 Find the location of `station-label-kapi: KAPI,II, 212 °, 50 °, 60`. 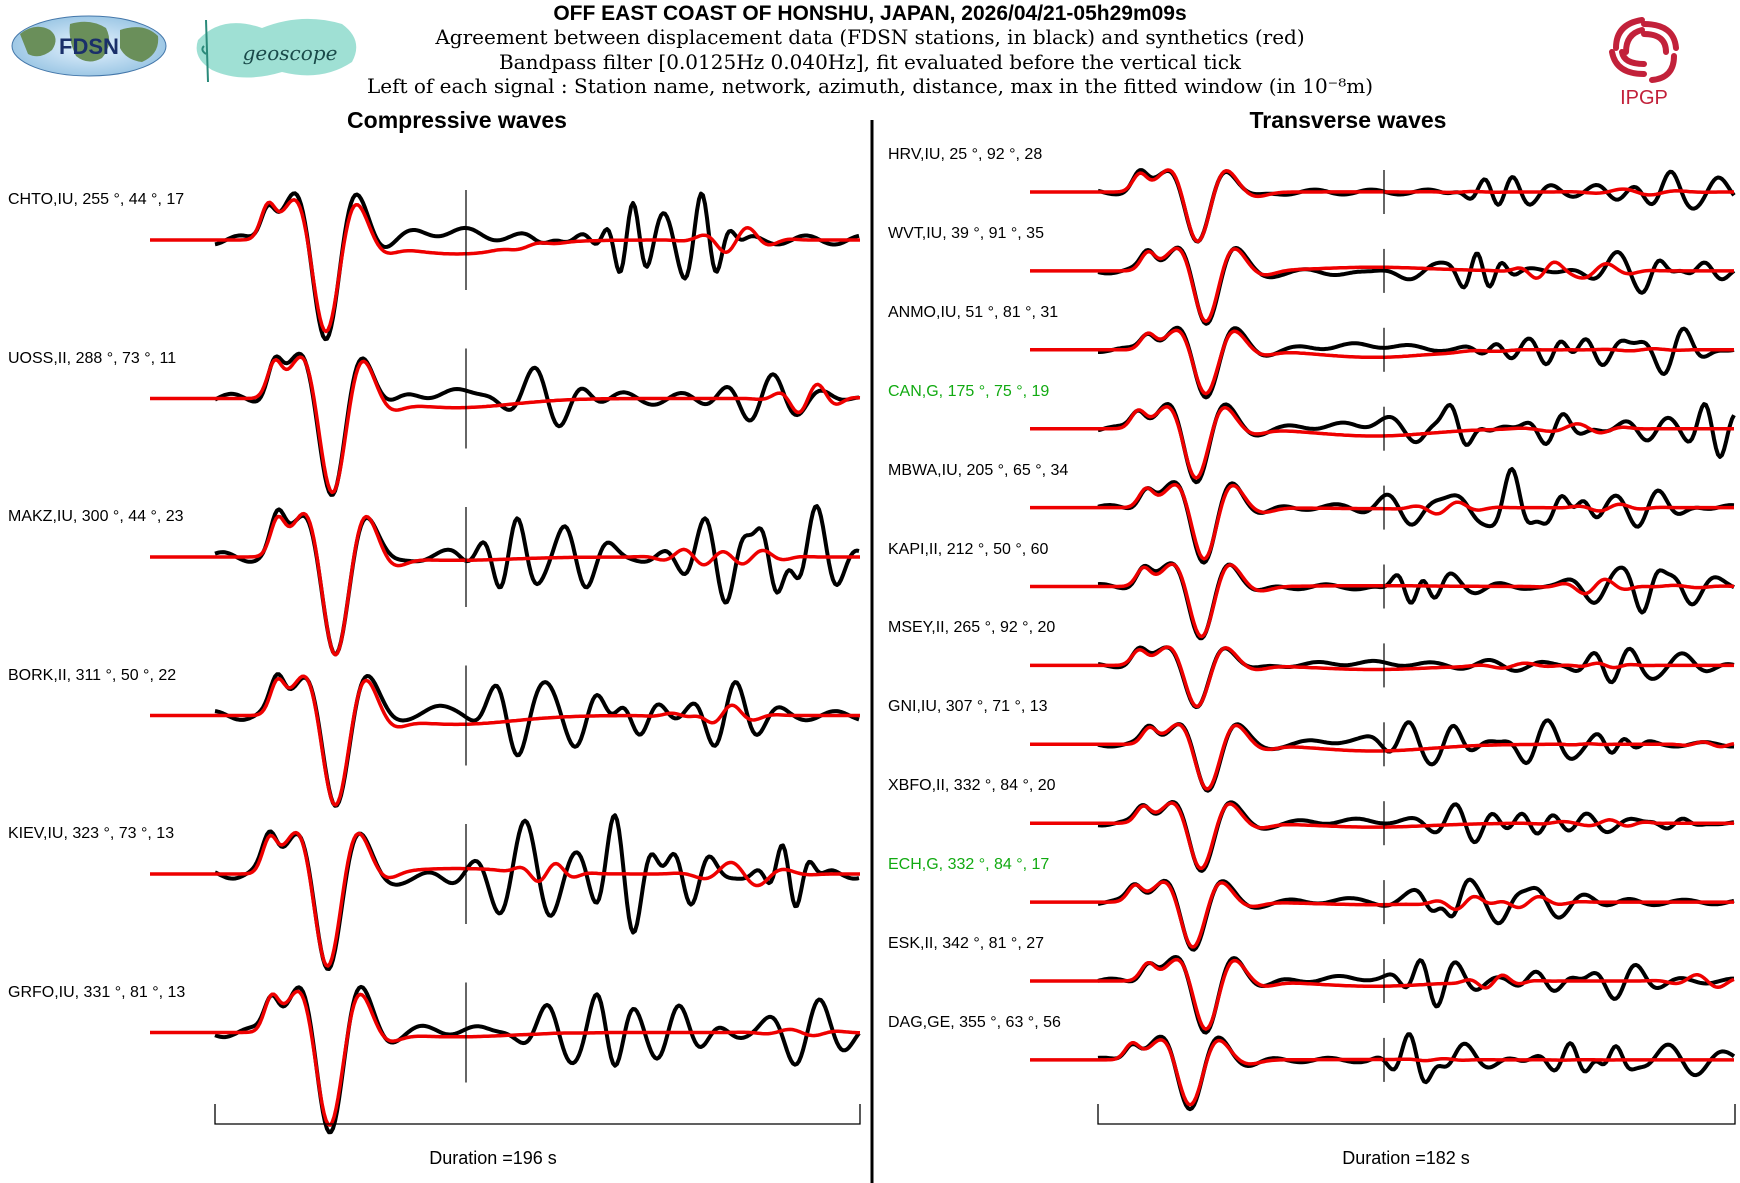

station-label-kapi: KAPI,II, 212 °, 50 °, 60 is located at coordinates (968, 549).